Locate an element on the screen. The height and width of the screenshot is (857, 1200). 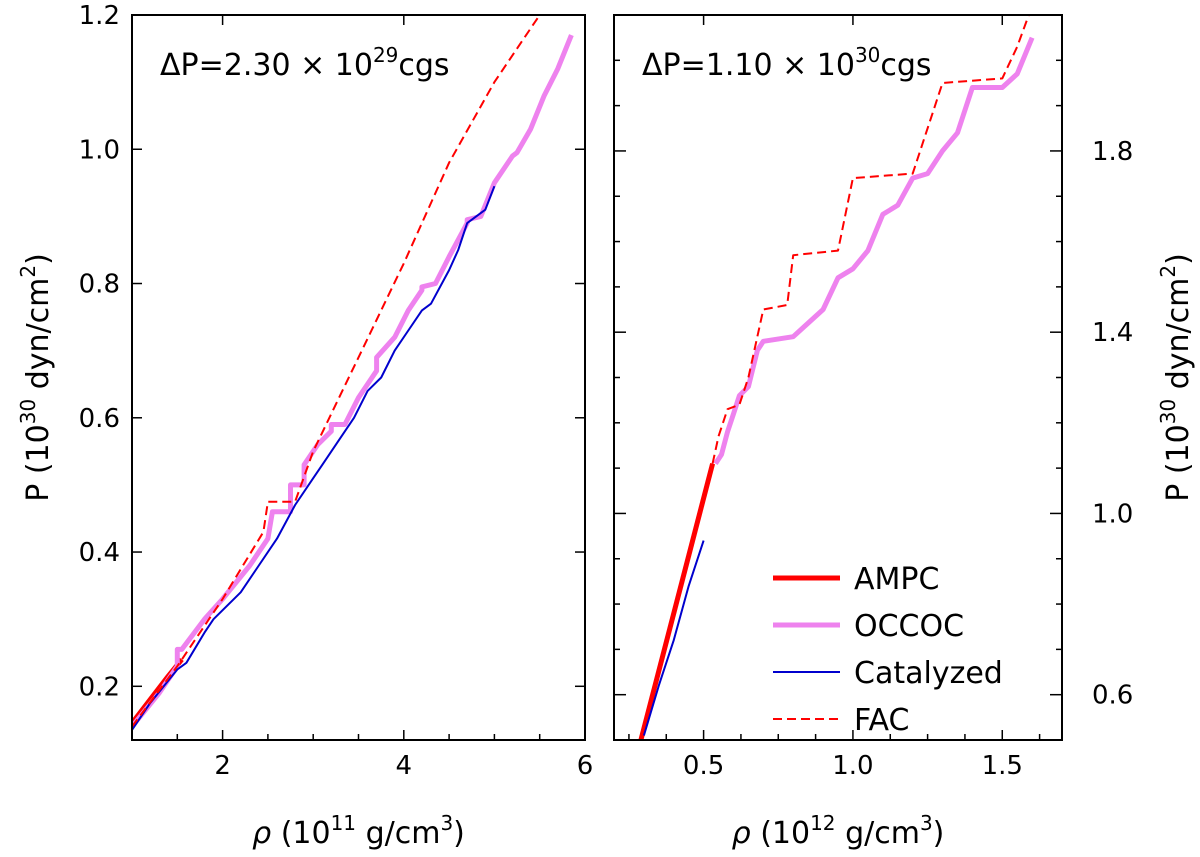
left-x-tick-label: 4 is located at coordinates (404, 766).